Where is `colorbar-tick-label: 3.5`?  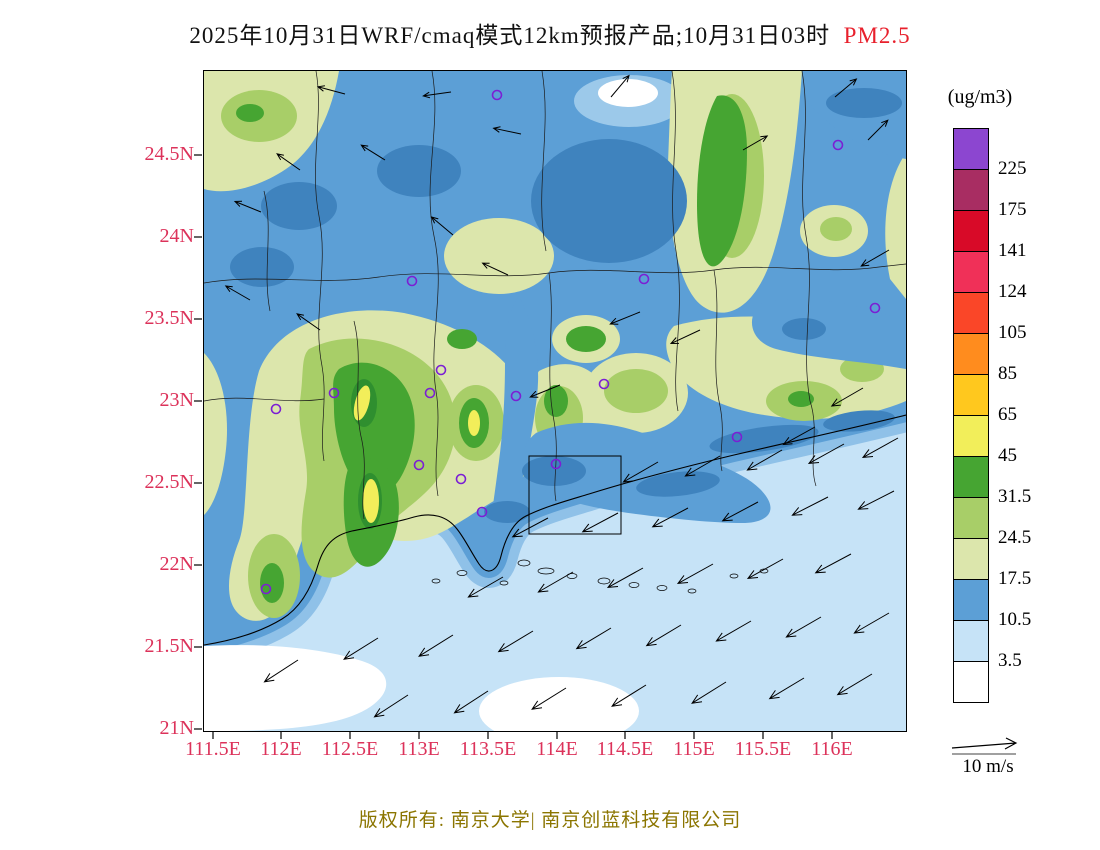
colorbar-tick-label: 3.5 is located at coordinates (1010, 660).